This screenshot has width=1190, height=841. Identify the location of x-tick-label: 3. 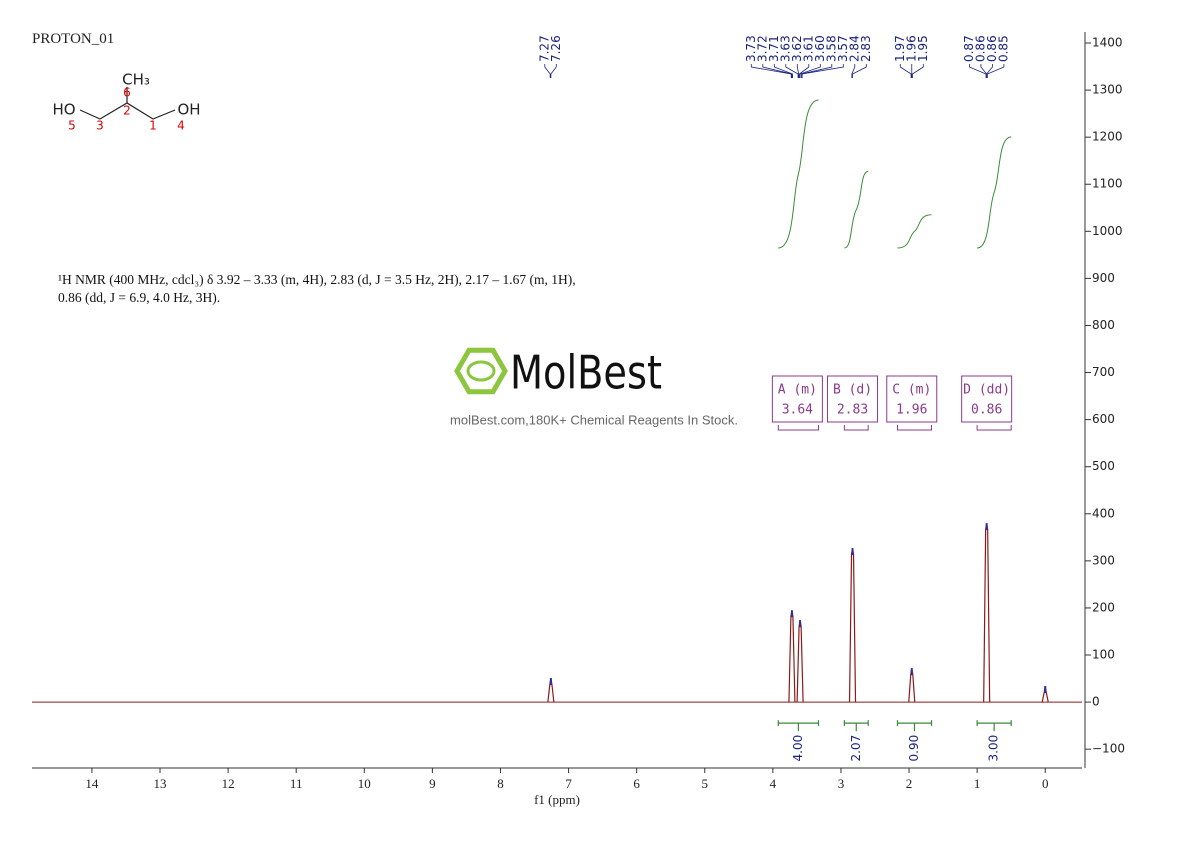
(841, 783).